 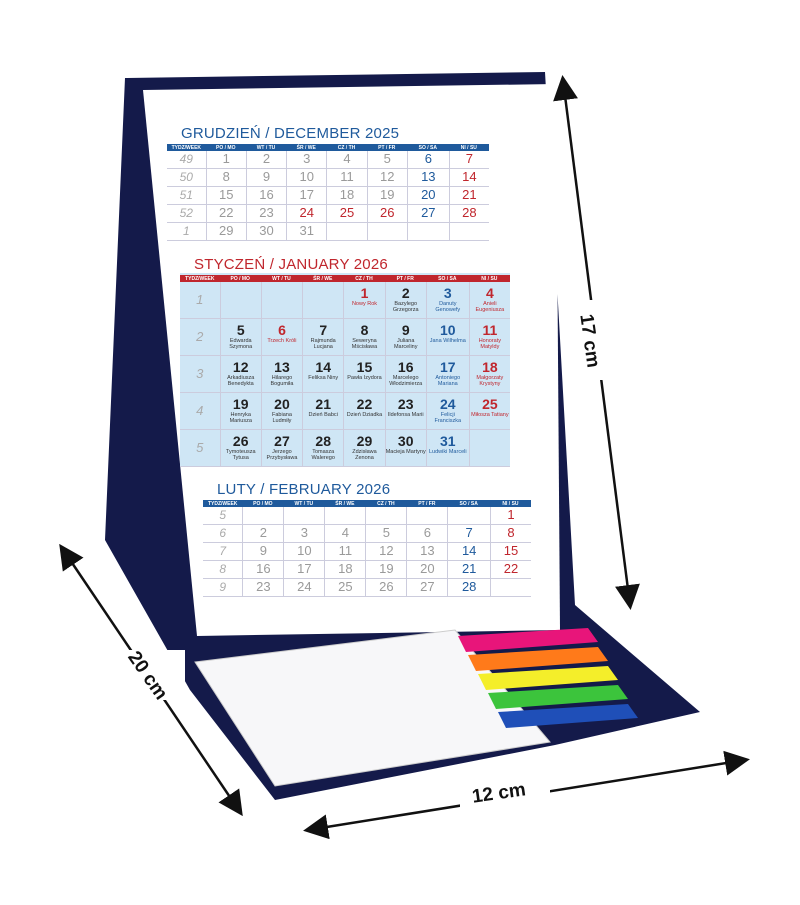 What do you see at coordinates (323, 415) in the screenshot?
I see `name-day: Dzień Babci` at bounding box center [323, 415].